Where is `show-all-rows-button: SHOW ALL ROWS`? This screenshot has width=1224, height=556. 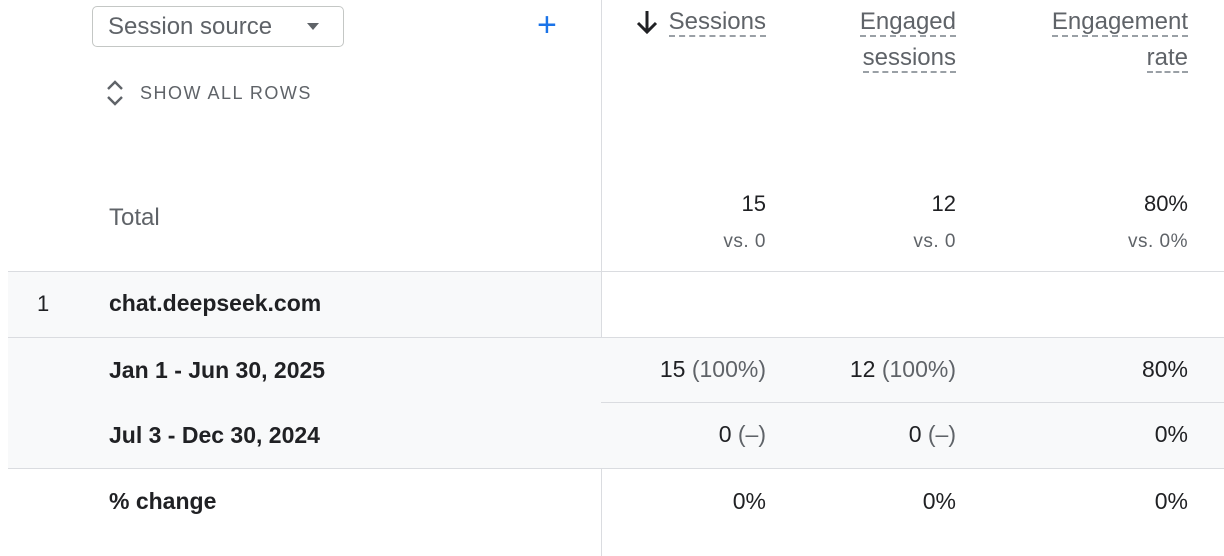 show-all-rows-button: SHOW ALL ROWS is located at coordinates (208, 93).